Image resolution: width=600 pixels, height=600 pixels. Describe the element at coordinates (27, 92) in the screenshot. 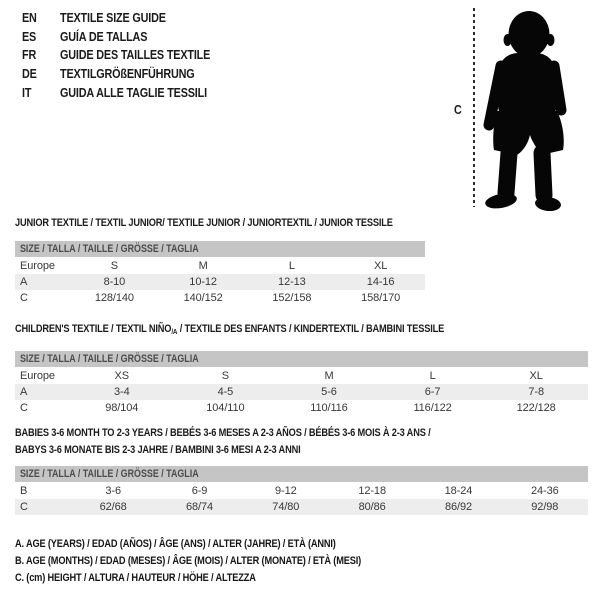

I see `lang-code-text: IT` at that location.